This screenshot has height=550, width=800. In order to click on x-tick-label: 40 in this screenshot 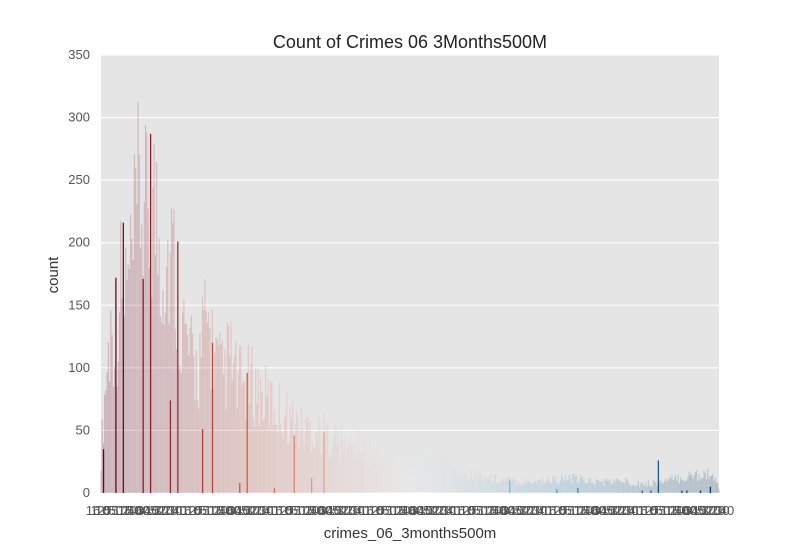, I will do `click(636, 510)`.